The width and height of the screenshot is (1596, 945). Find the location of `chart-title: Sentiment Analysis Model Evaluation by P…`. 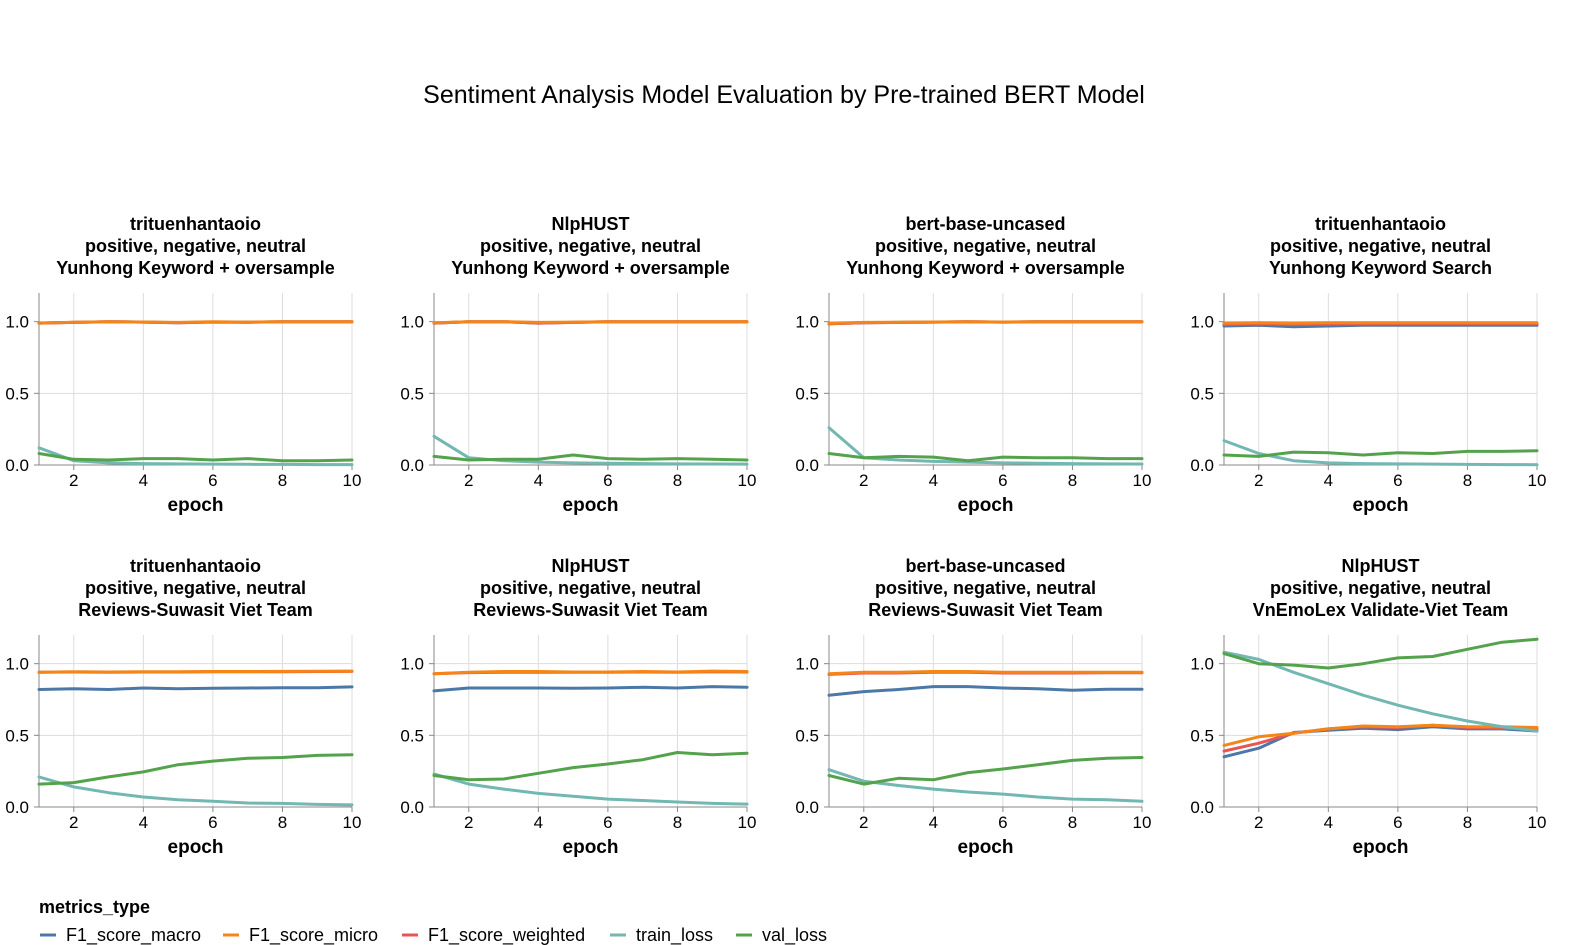

chart-title: Sentiment Analysis Model Evaluation by P… is located at coordinates (784, 95).